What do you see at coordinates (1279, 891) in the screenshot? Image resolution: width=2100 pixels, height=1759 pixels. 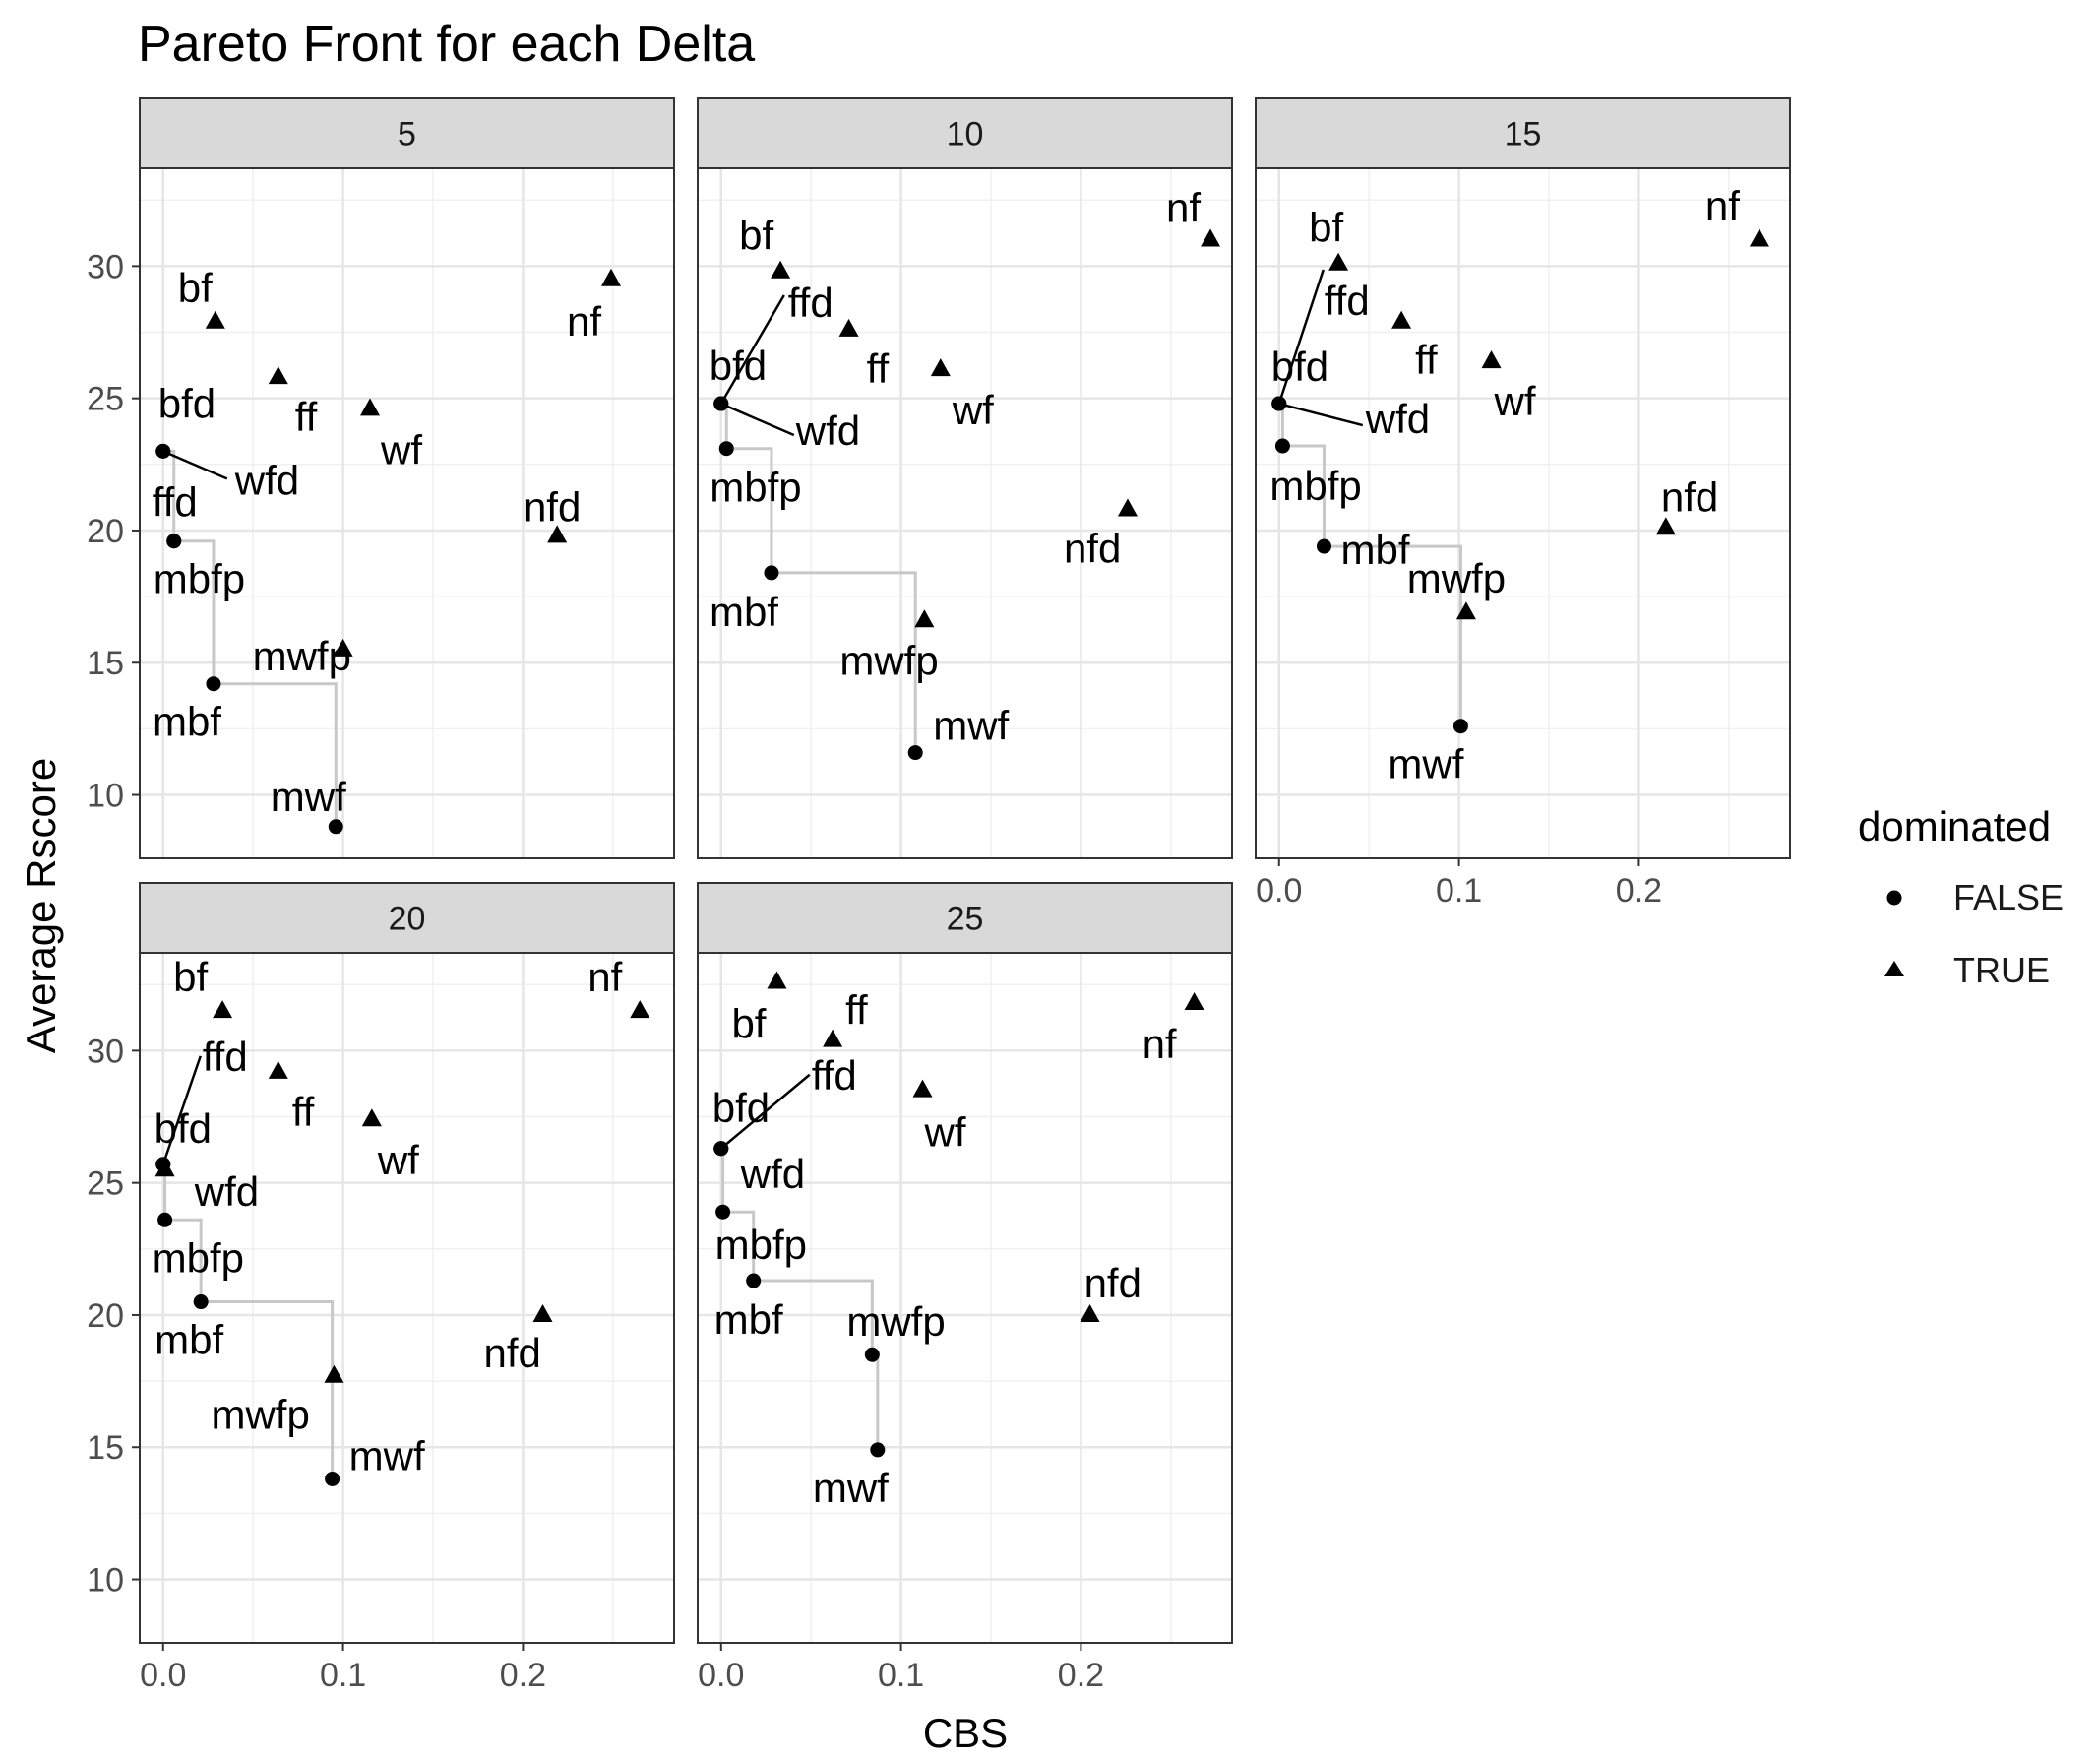 I see `x-tick-label: 0.0` at bounding box center [1279, 891].